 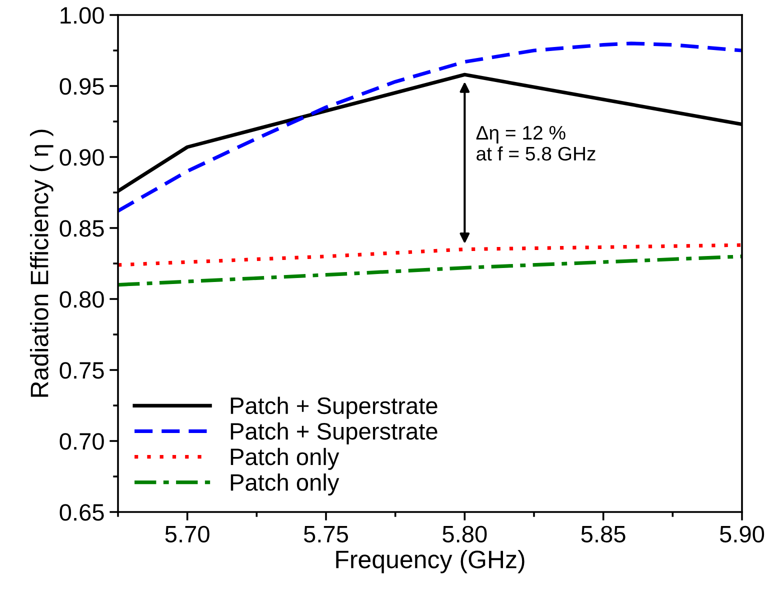 What do you see at coordinates (430, 562) in the screenshot?
I see `x-axis-title: Frequency (GHz)` at bounding box center [430, 562].